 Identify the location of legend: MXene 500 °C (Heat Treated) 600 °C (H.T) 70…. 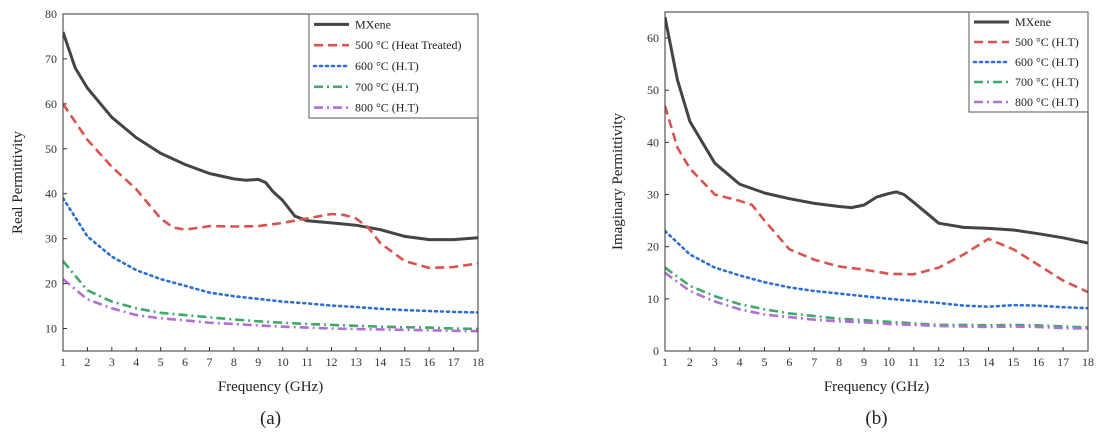
(393, 66).